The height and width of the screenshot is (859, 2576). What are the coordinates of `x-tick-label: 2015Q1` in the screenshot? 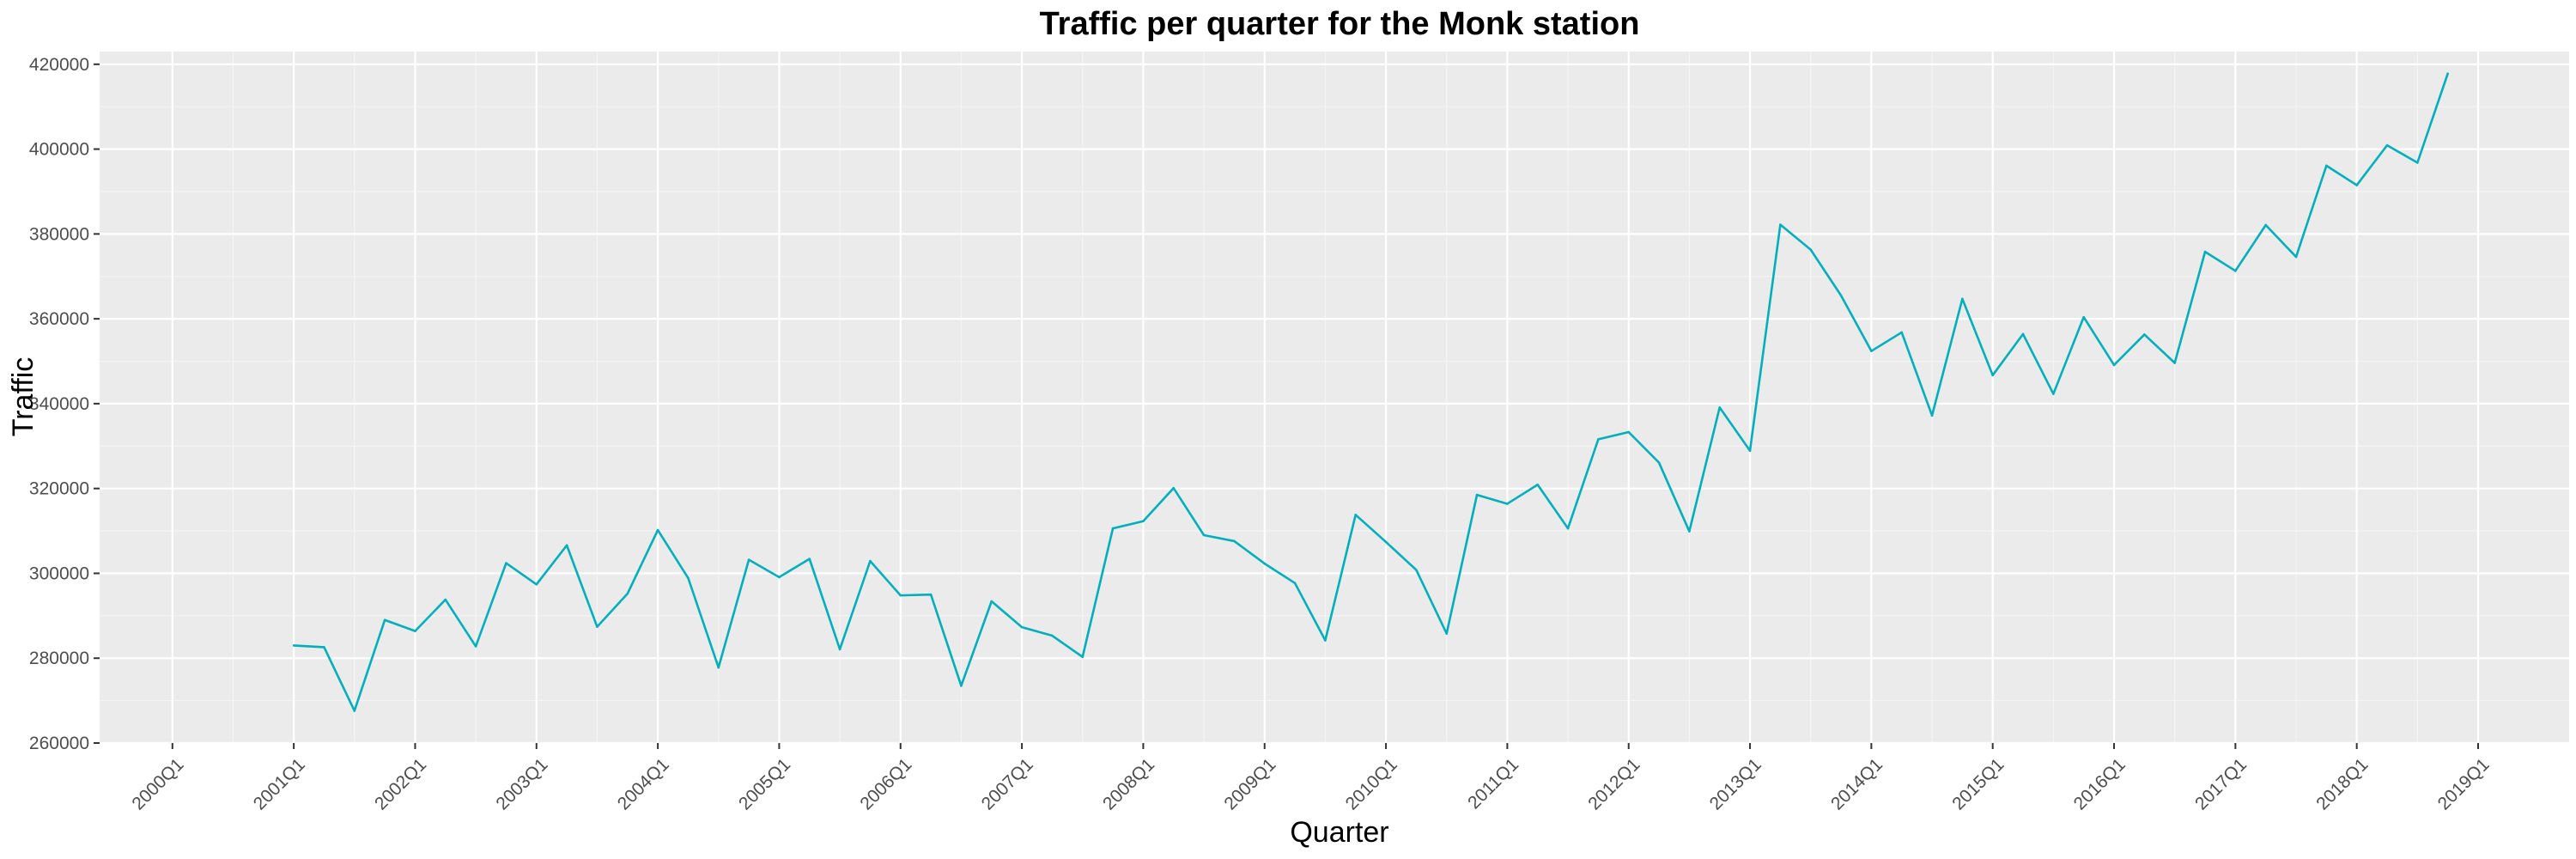 It's located at (1978, 783).